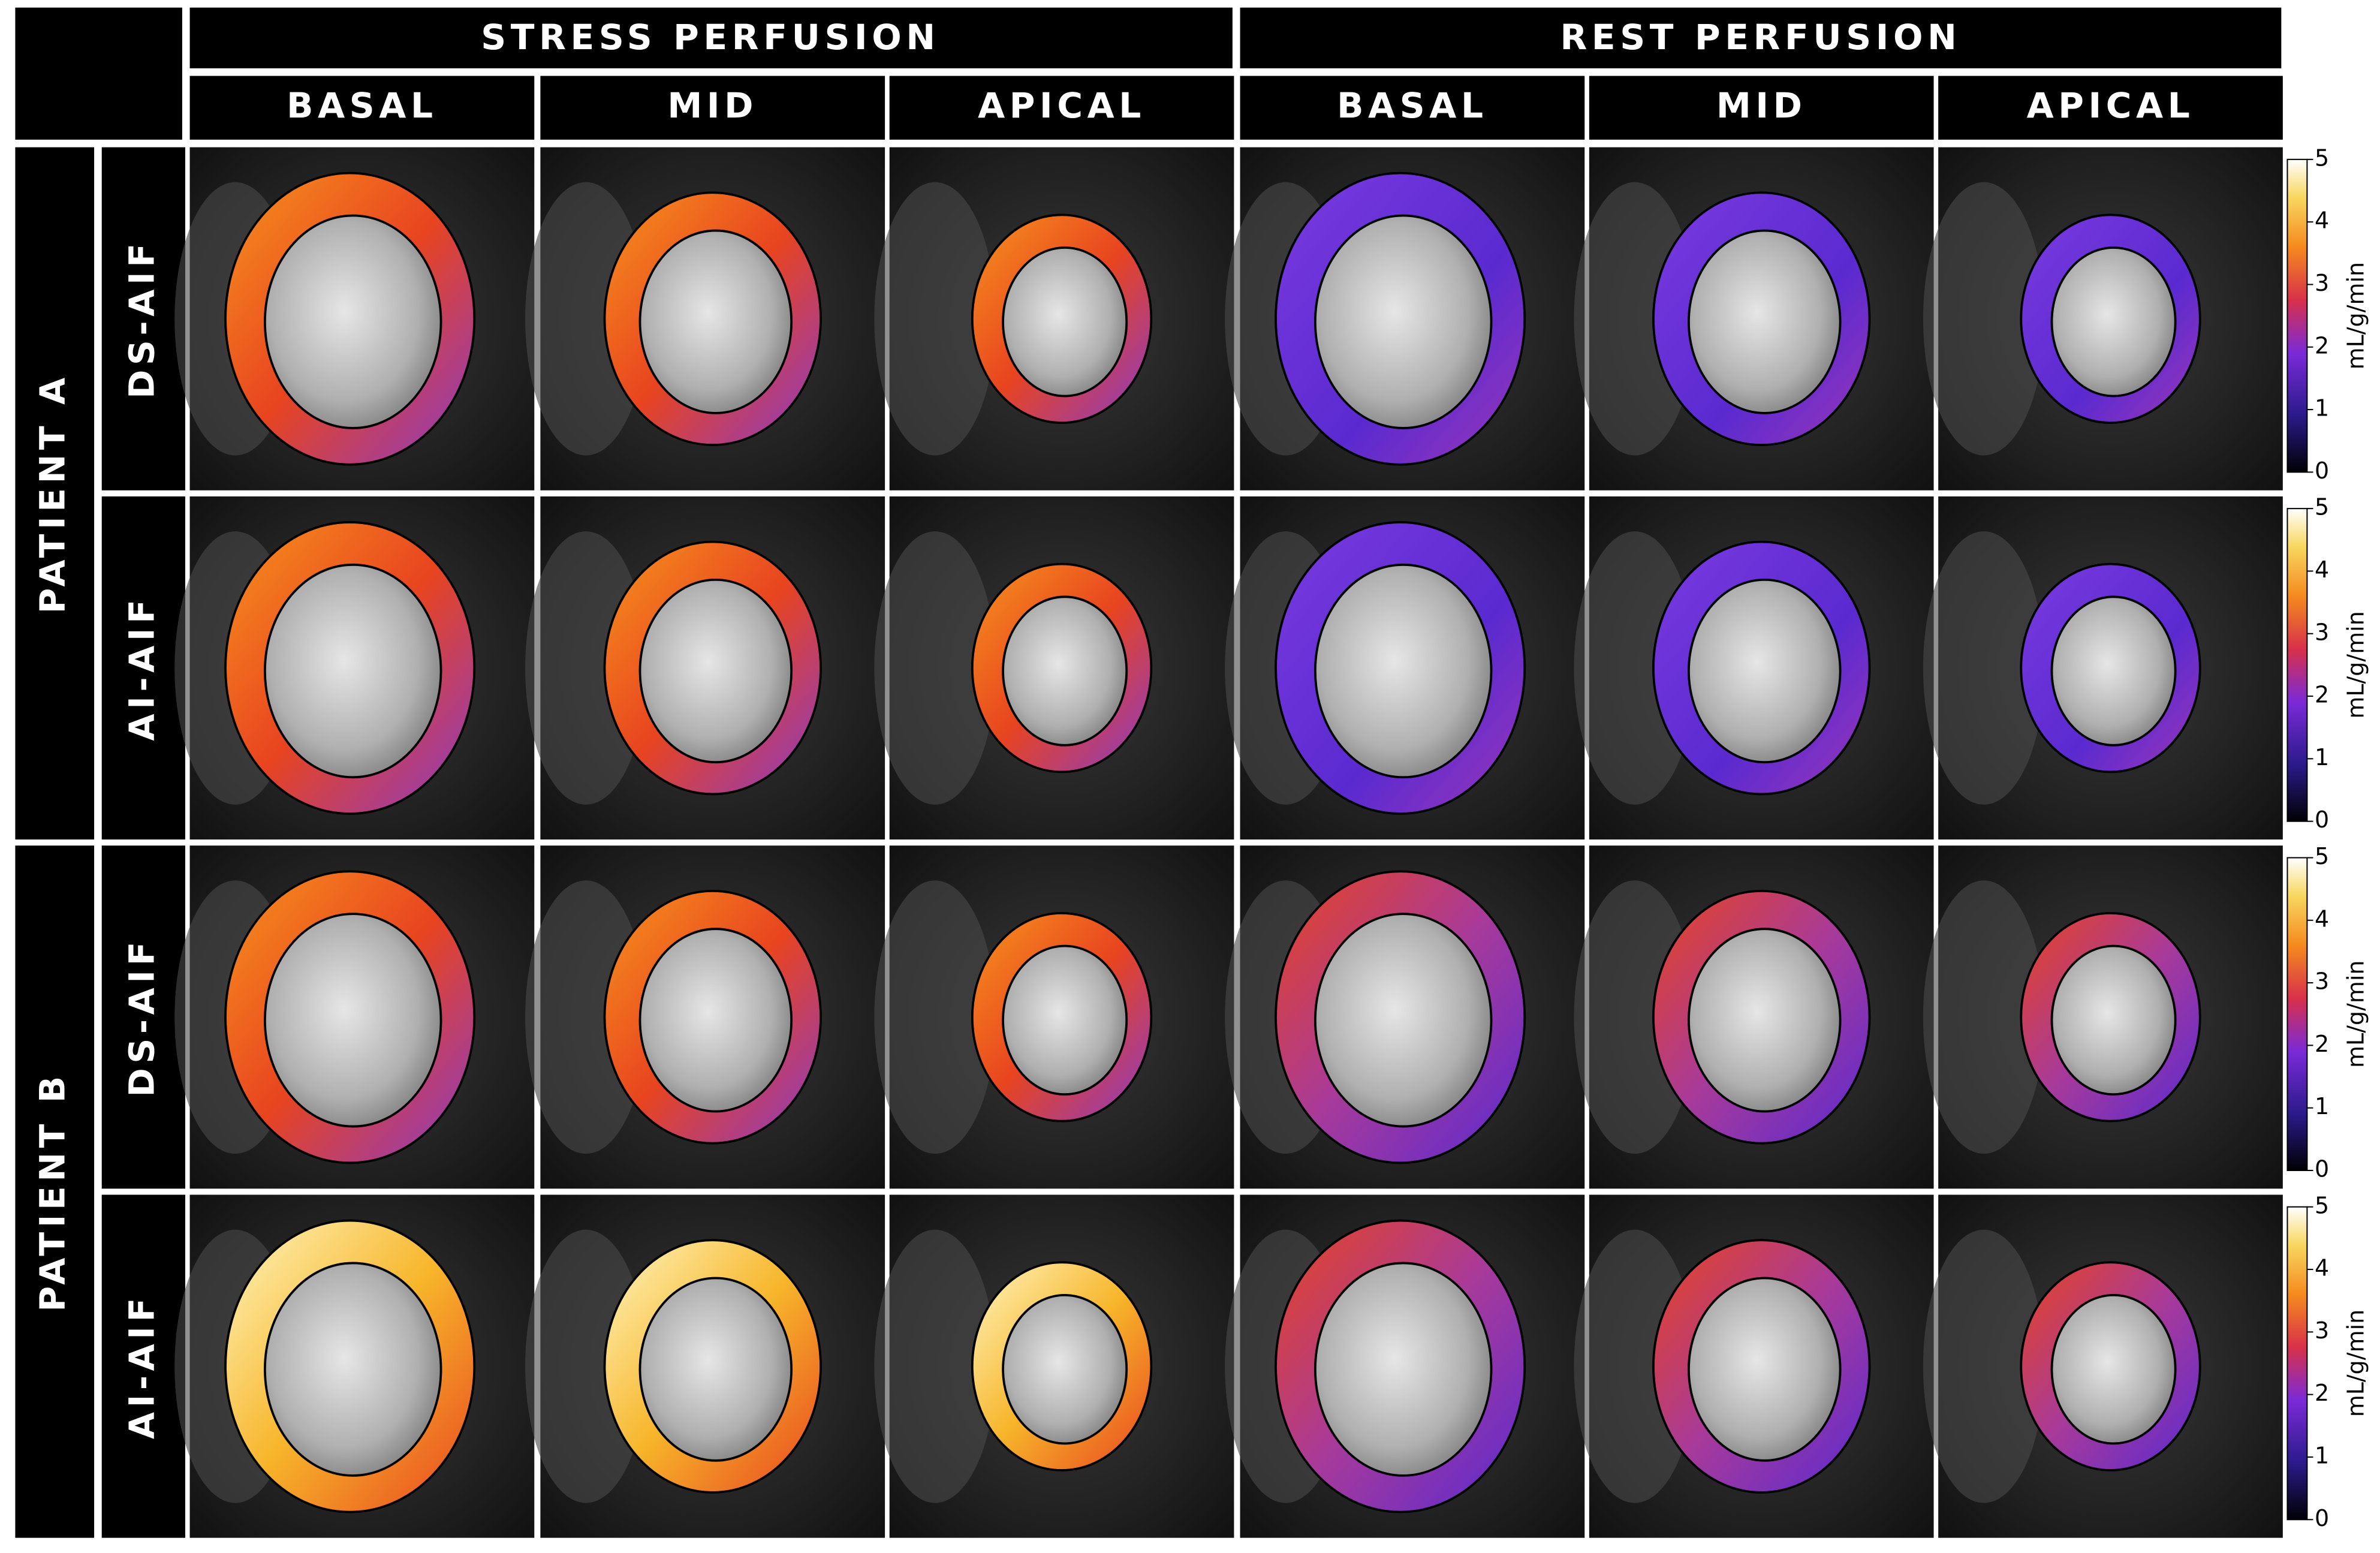 This screenshot has width=2380, height=1553. Describe the element at coordinates (99, 74) in the screenshot. I see `corner-block` at that location.